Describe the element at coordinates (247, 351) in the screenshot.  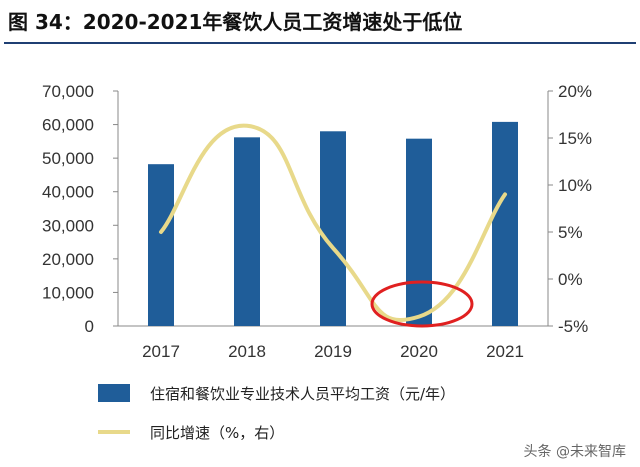
I see `x-tick-label: 2018` at that location.